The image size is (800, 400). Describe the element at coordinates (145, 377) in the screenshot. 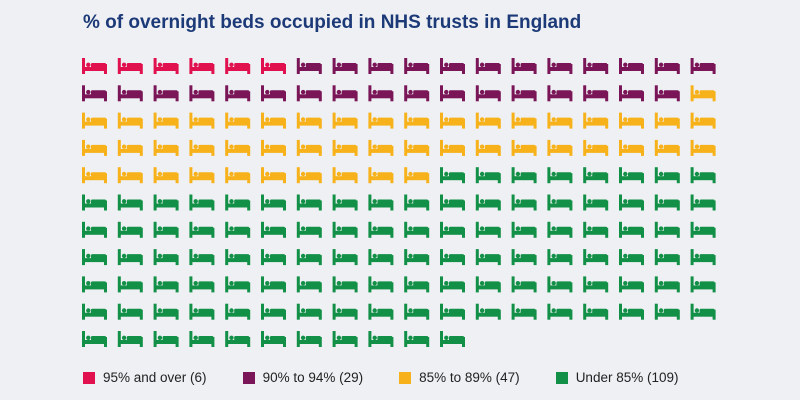

I see `legend-item-95-and-over: 95% and over (6)` at that location.